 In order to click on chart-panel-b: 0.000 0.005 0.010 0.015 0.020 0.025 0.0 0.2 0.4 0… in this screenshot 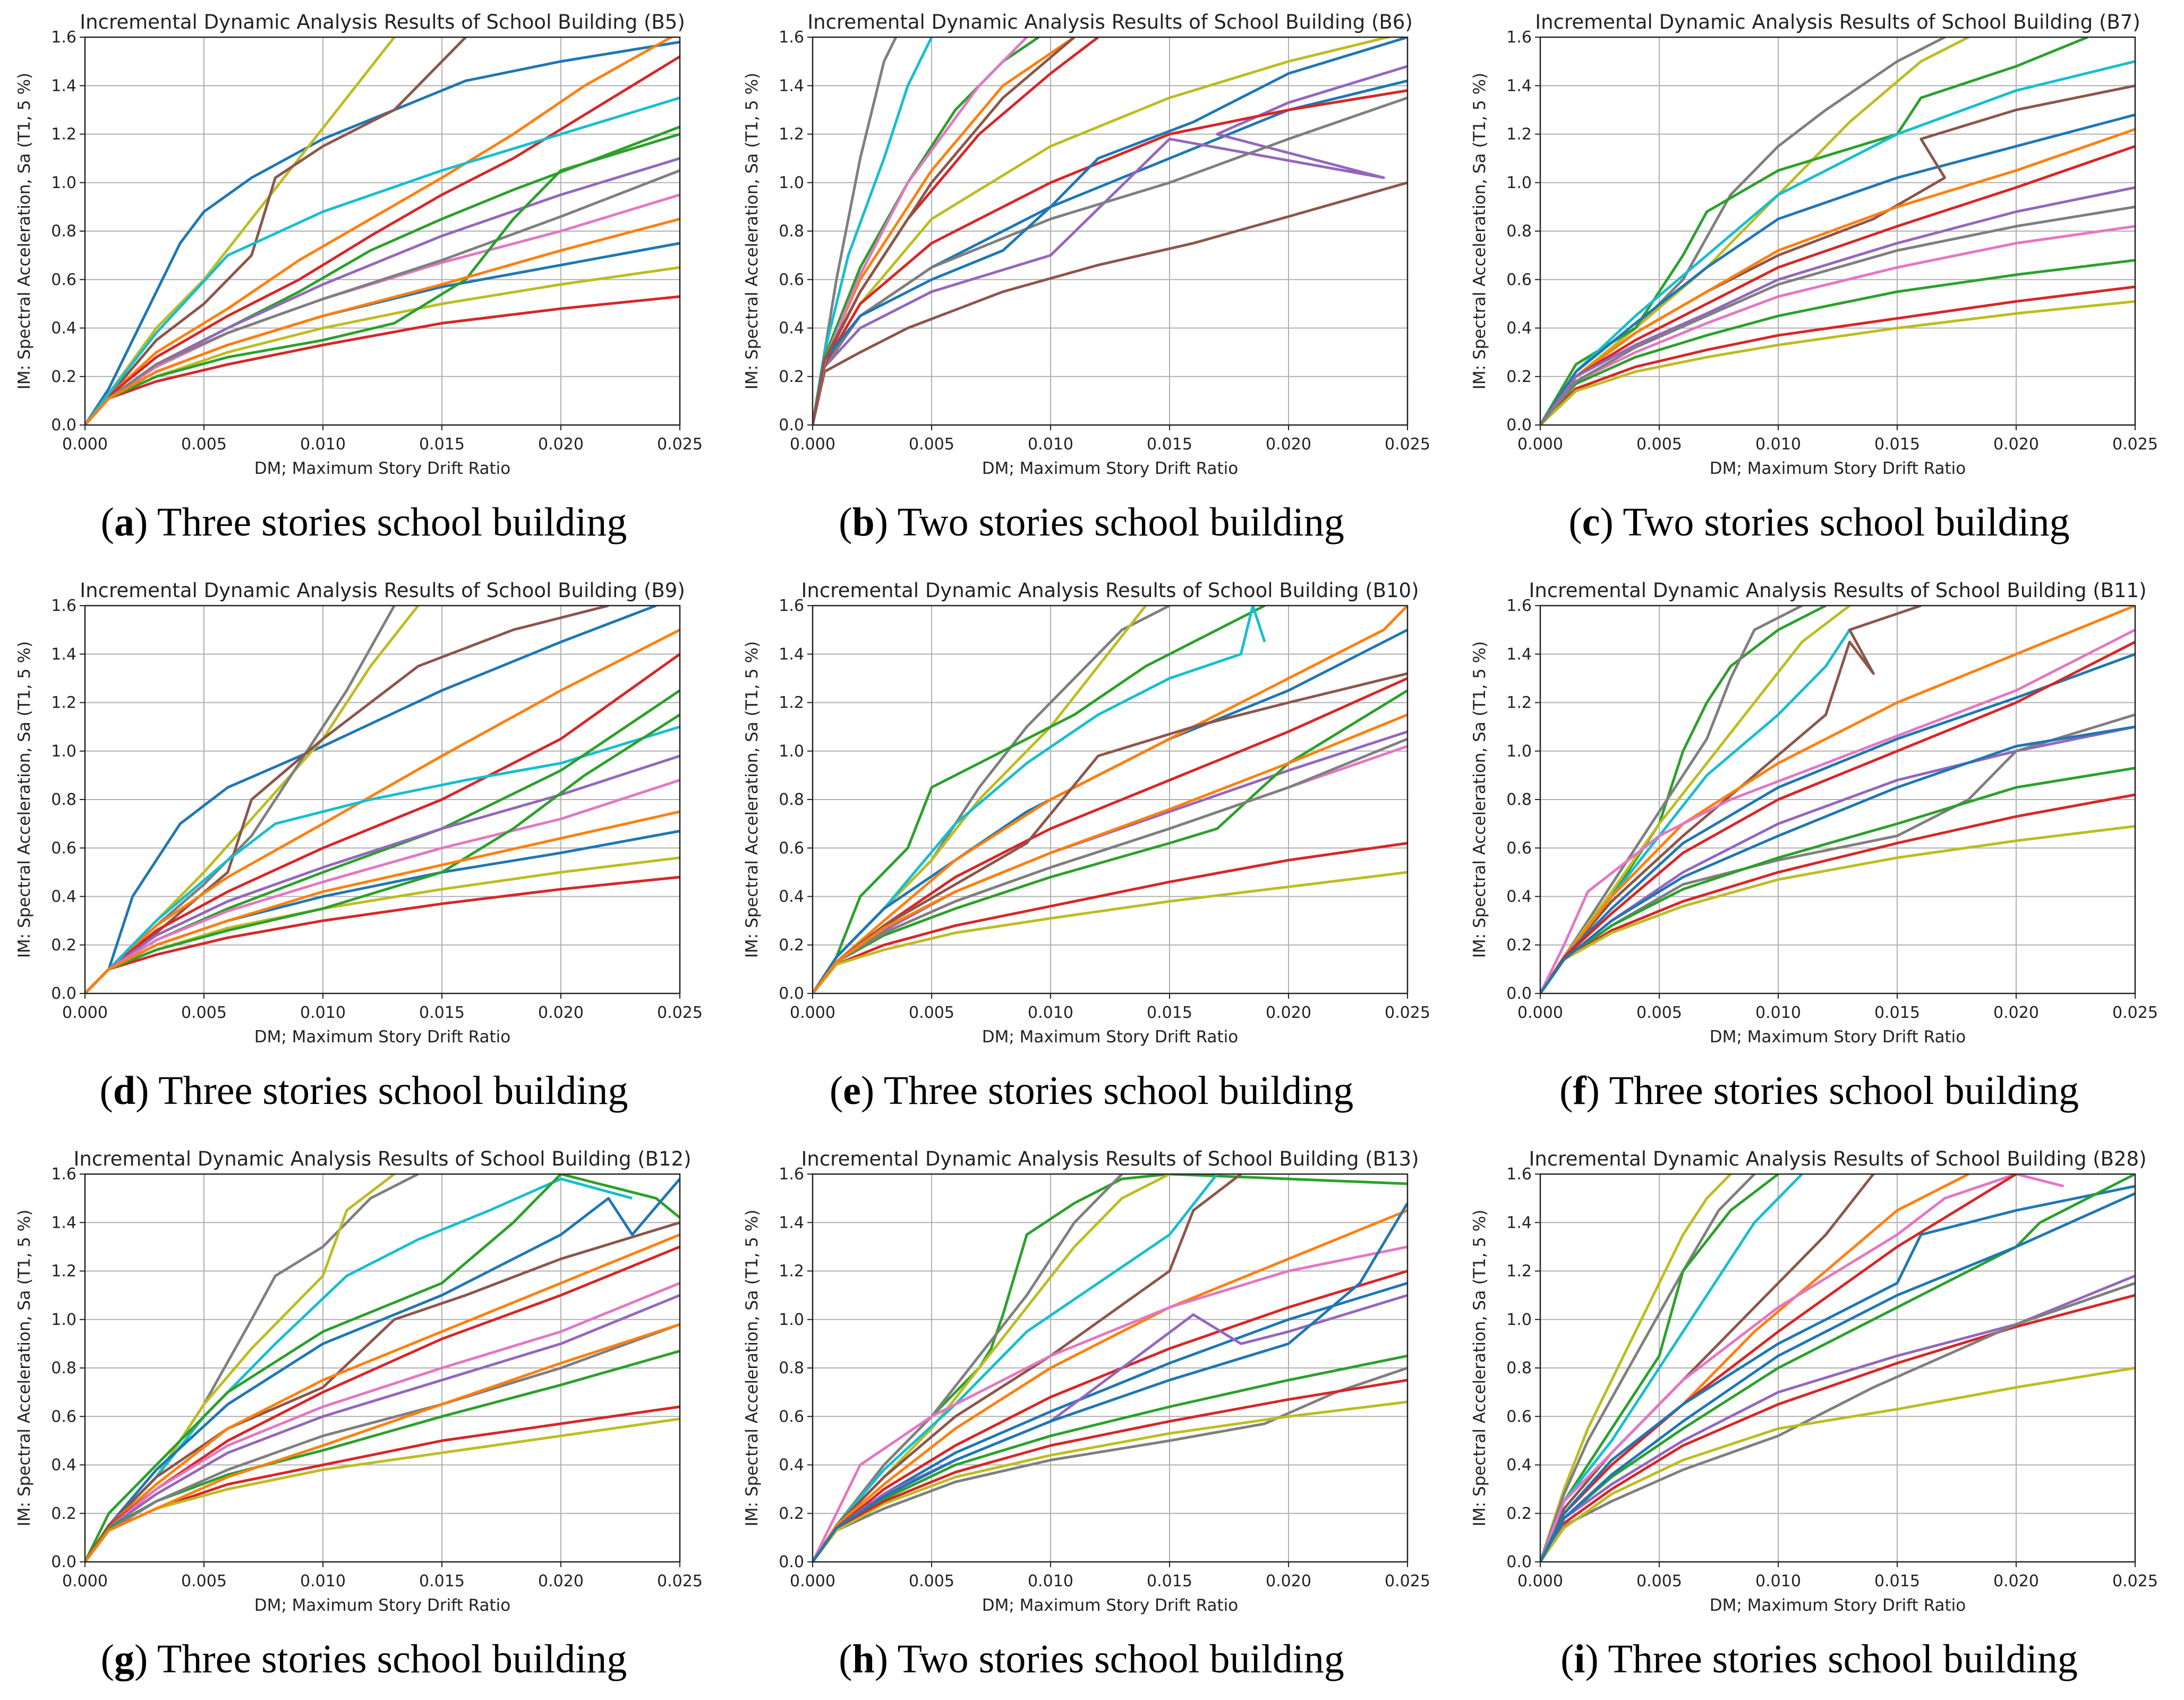, I will do `click(1091, 281)`.